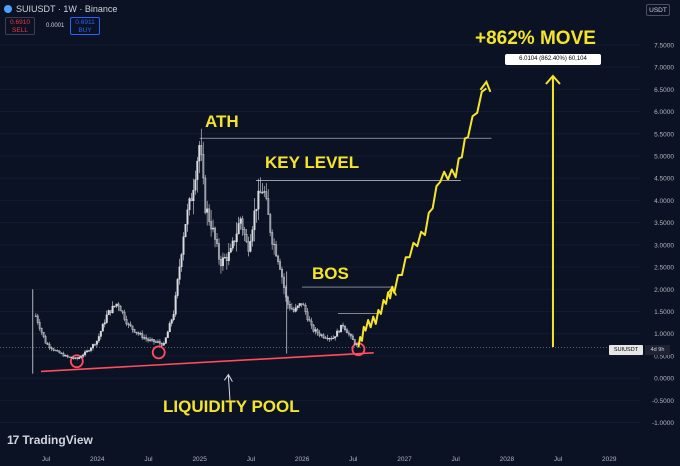 The width and height of the screenshot is (680, 466). I want to click on spread-value: 0.0001, so click(55, 26).